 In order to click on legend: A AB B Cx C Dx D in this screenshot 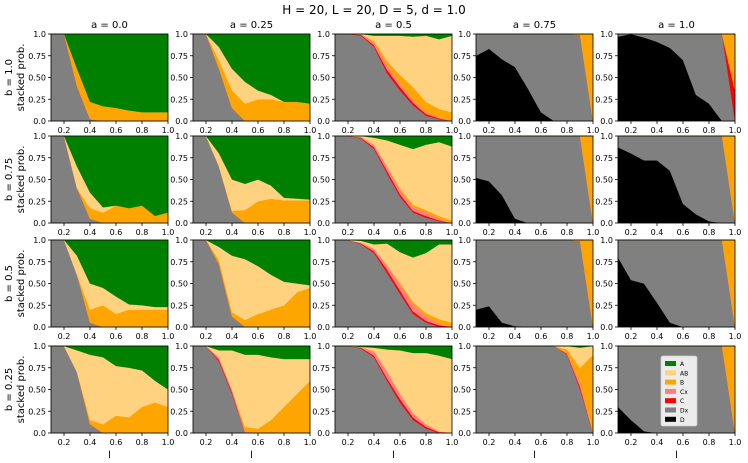, I will do `click(679, 391)`.